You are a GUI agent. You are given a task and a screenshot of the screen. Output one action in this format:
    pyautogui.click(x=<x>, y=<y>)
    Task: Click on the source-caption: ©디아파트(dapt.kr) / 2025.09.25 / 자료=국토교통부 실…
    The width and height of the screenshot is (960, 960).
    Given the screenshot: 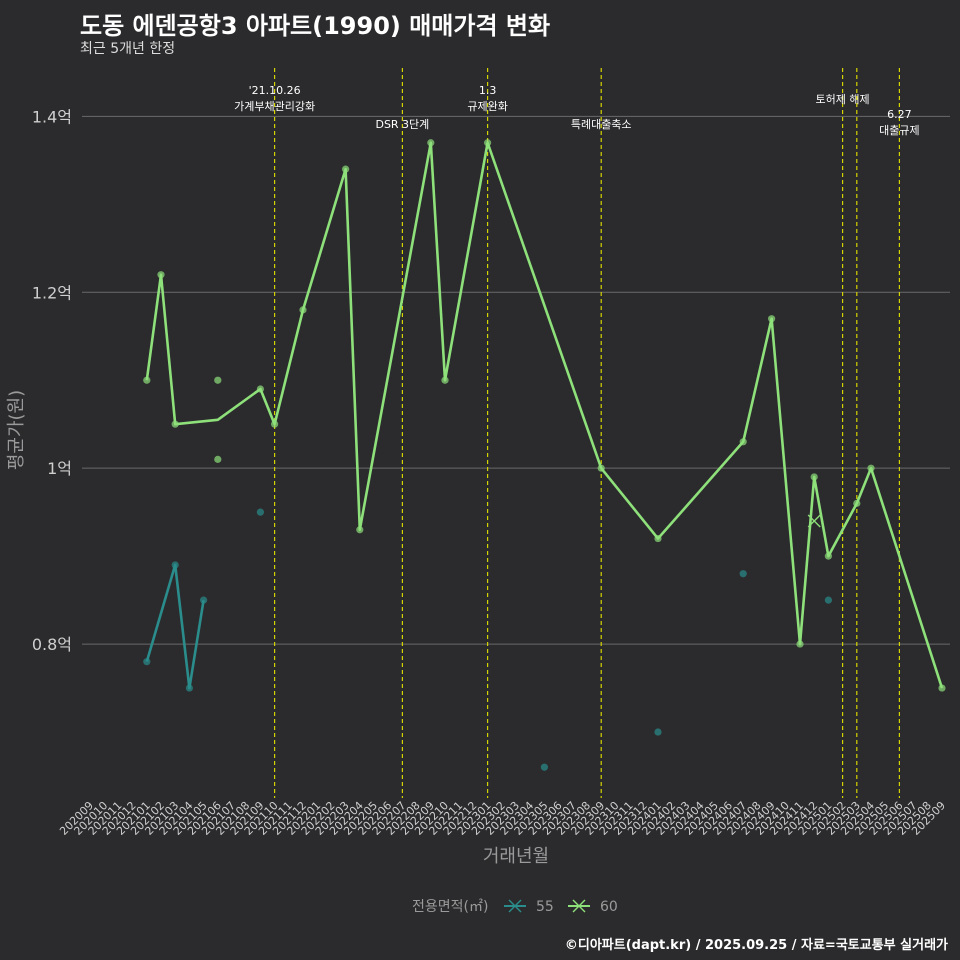 What is the action you would take?
    pyautogui.click(x=756, y=945)
    